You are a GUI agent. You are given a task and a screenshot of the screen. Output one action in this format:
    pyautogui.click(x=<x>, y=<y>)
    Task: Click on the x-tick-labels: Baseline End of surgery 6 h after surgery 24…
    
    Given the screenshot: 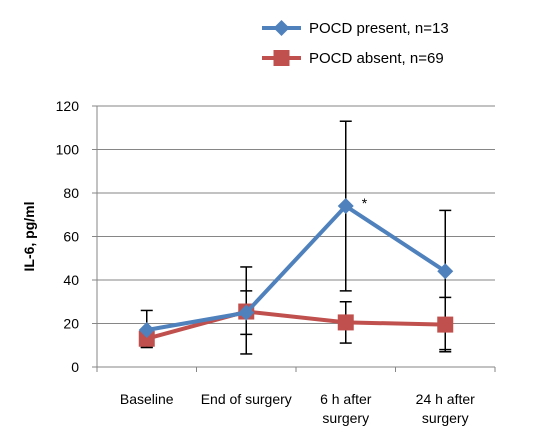 What is the action you would take?
    pyautogui.click(x=297, y=408)
    